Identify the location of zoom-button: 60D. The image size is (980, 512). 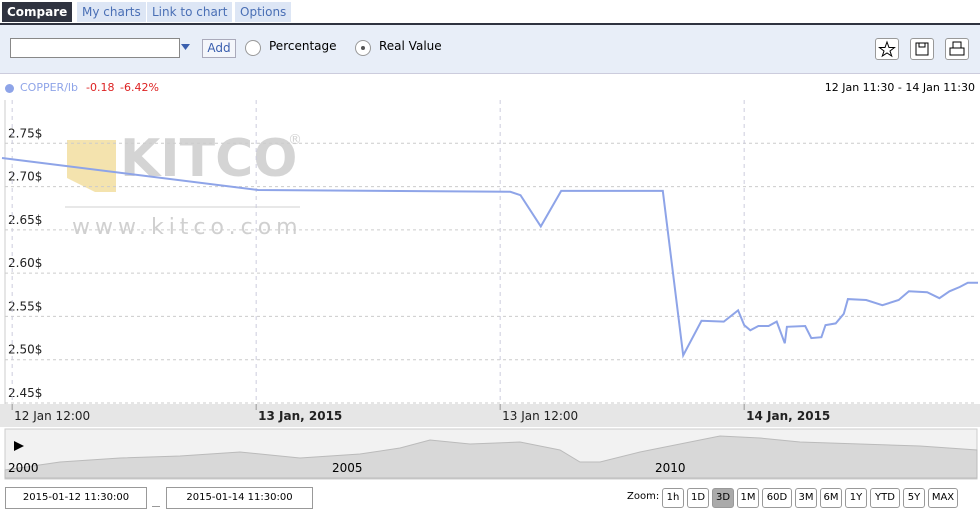
(777, 498).